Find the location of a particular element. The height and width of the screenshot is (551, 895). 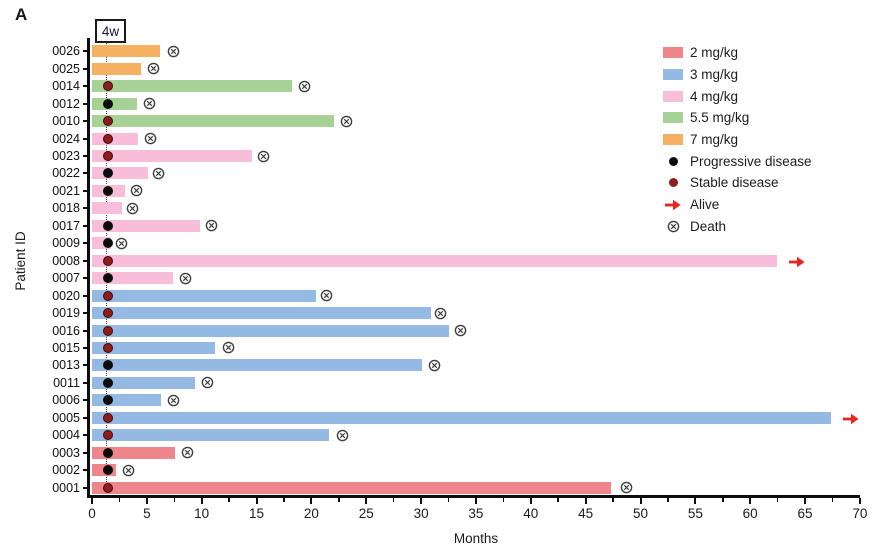

x-tick-label: 55 is located at coordinates (695, 513).